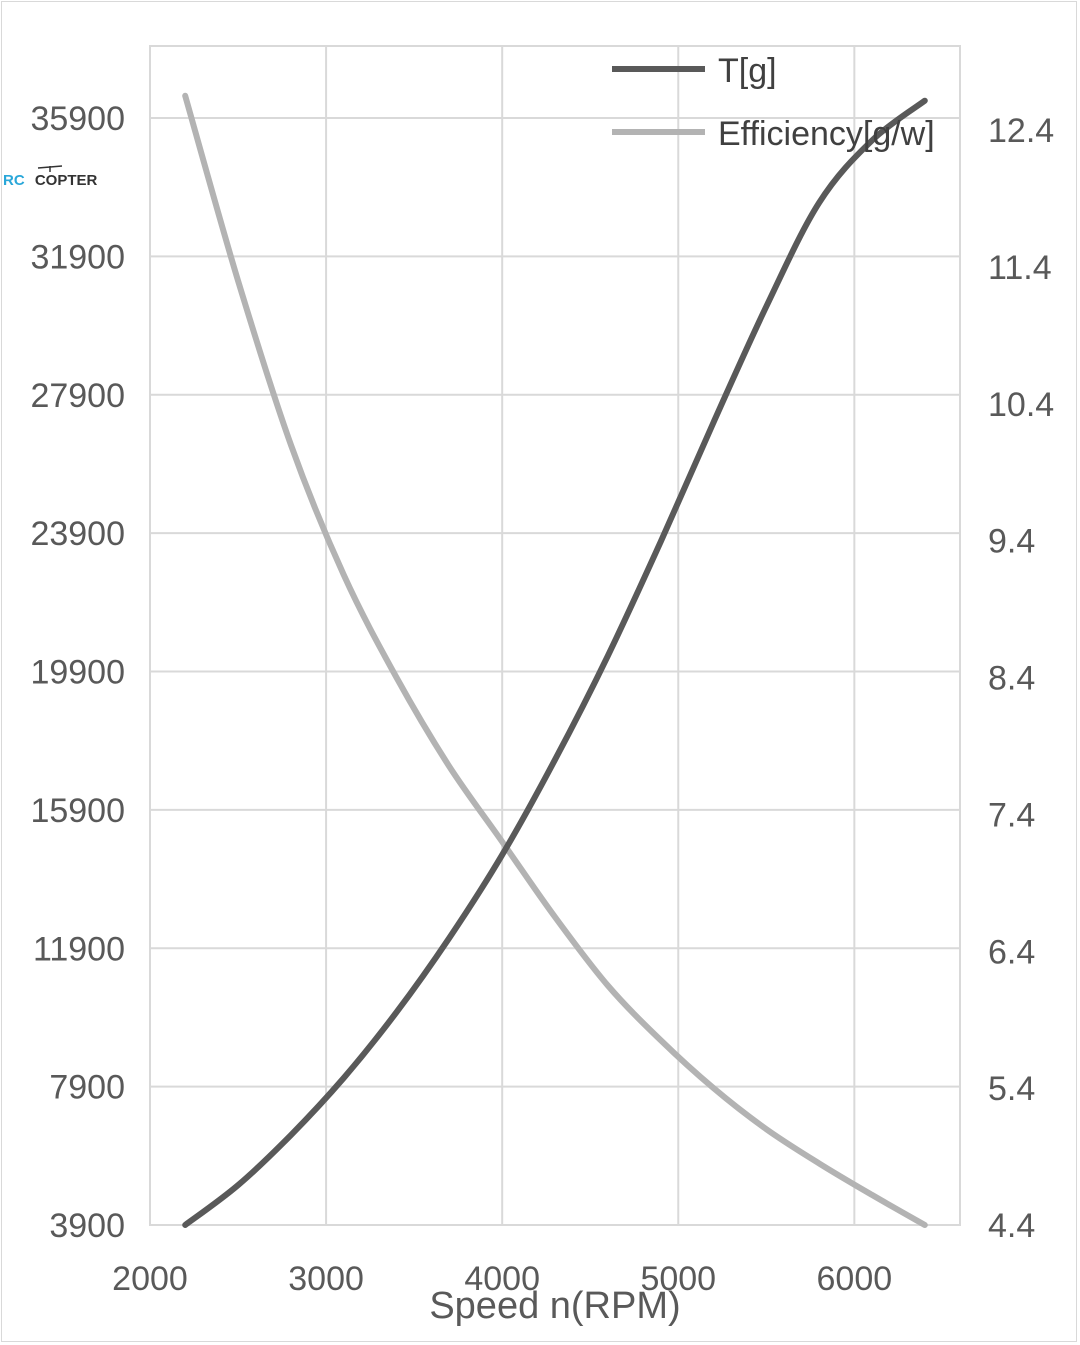 The image size is (1080, 1345). What do you see at coordinates (77, 119) in the screenshot?
I see `y-left-tick-label: 35900` at bounding box center [77, 119].